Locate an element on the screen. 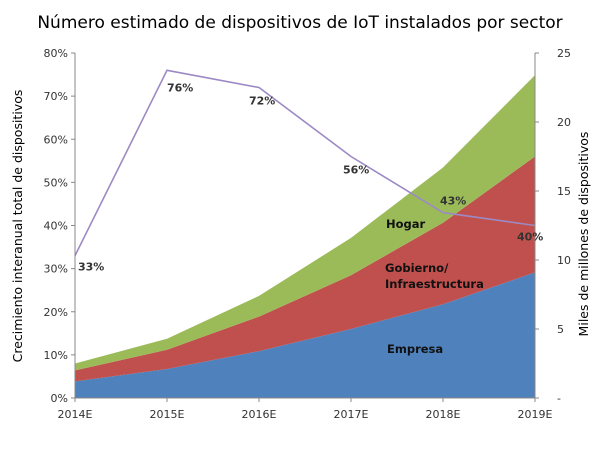 The height and width of the screenshot is (450, 600). area-label-empresa: Empresa is located at coordinates (415, 349).